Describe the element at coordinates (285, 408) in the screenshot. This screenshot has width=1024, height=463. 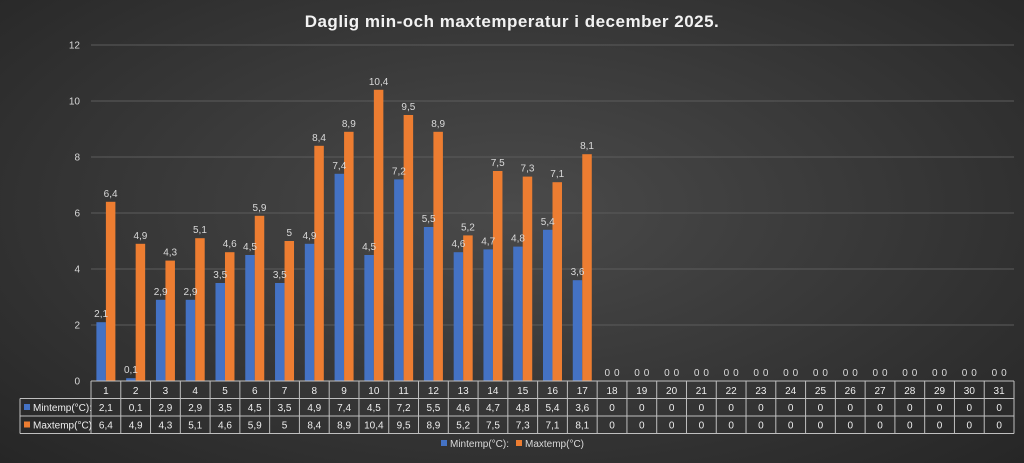
I see `table-cell: 3,5` at that location.